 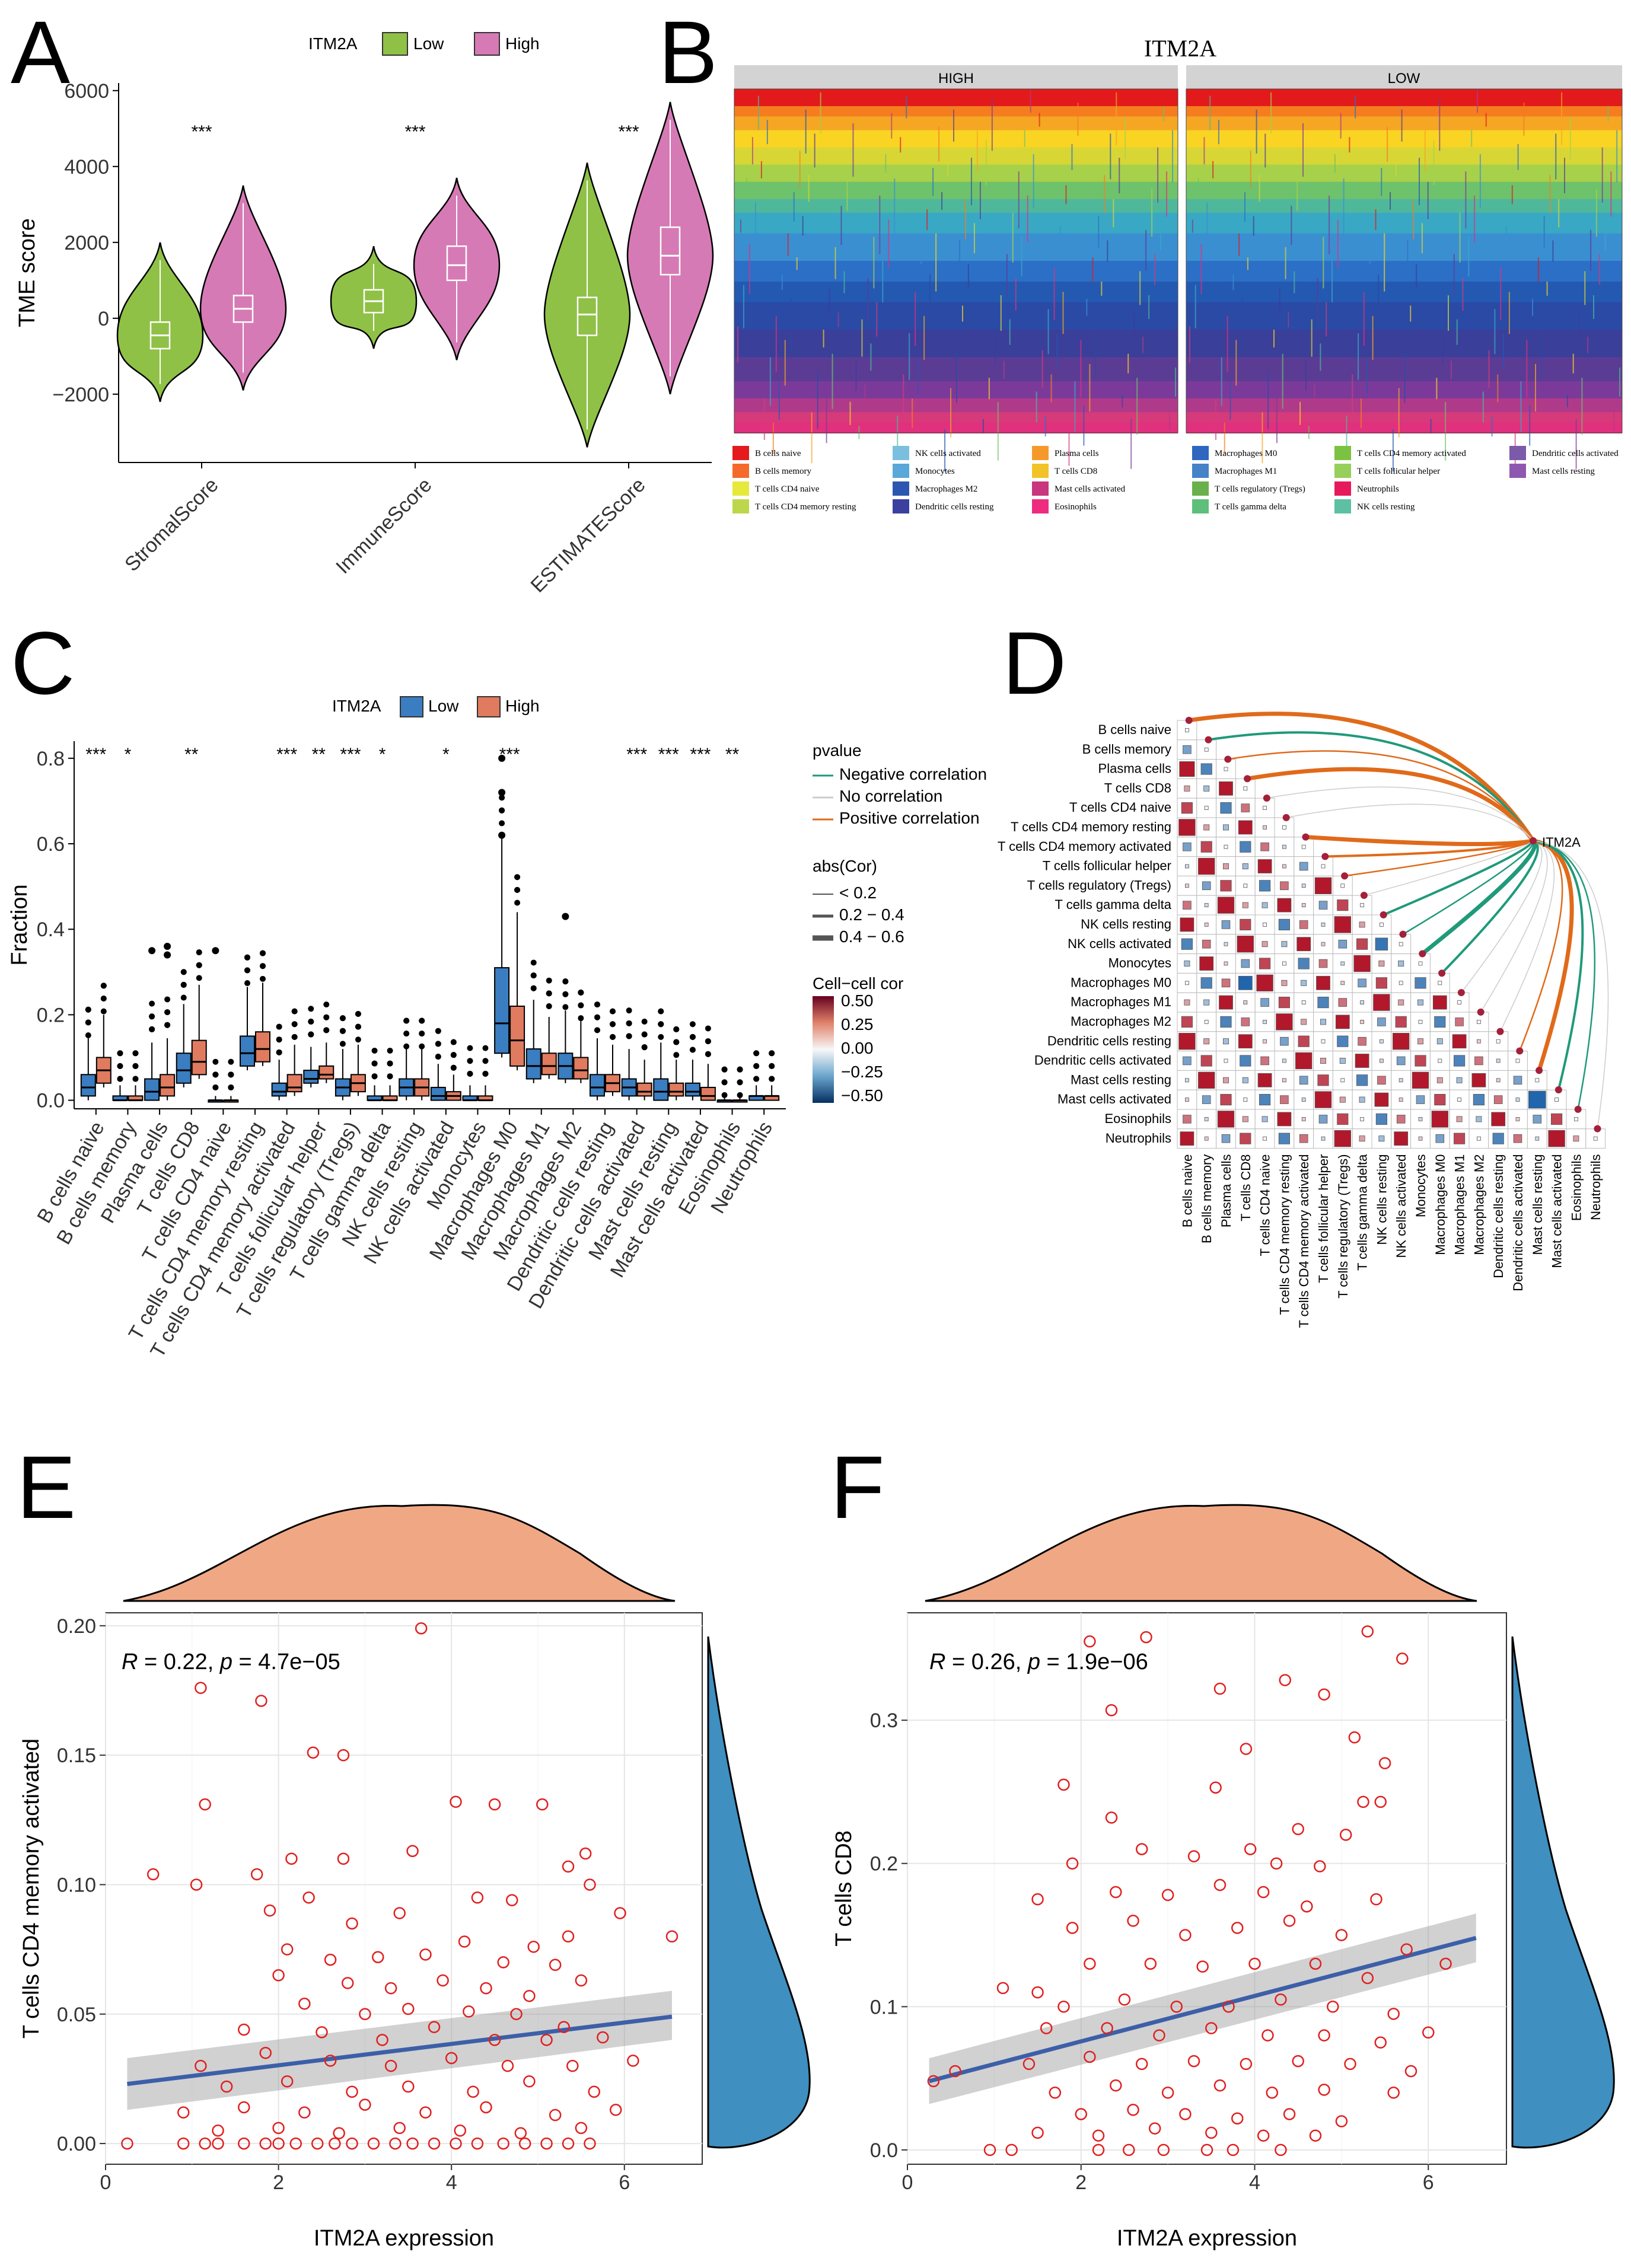 I want to click on panel-a-x-tick-label: ImmuneScore, so click(x=384, y=526).